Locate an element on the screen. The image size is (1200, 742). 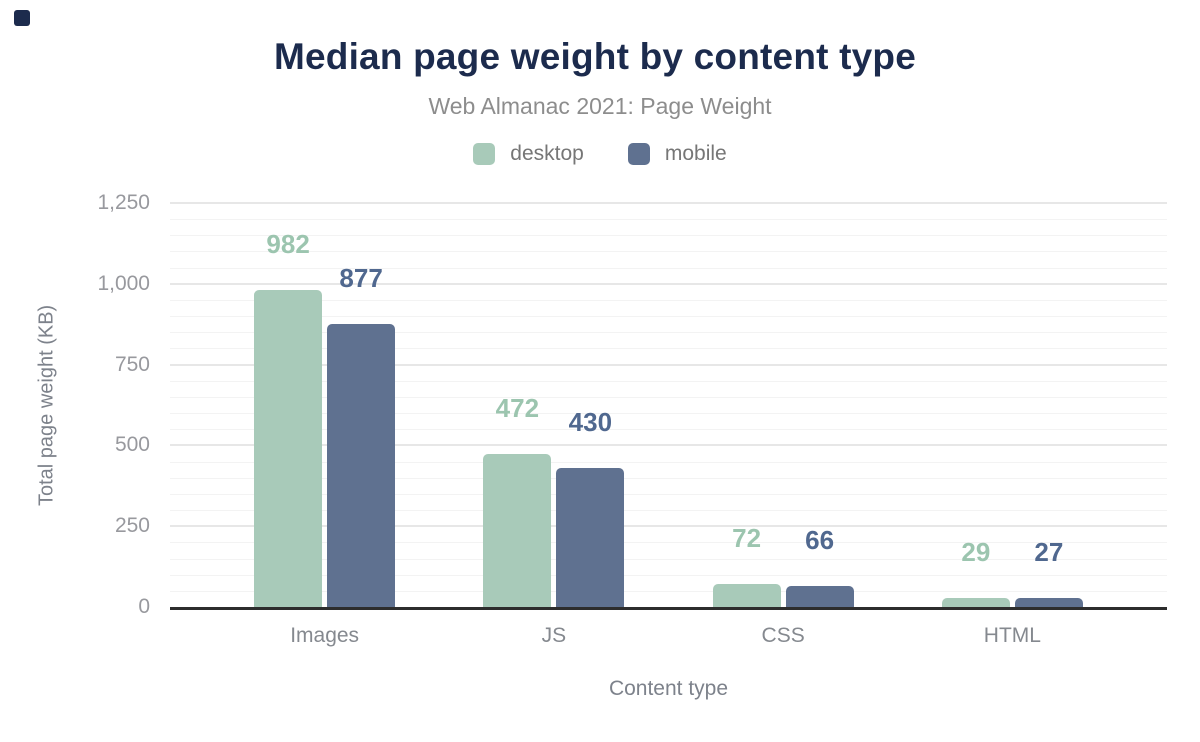
value-label-mobile-html: 27 is located at coordinates (1049, 552).